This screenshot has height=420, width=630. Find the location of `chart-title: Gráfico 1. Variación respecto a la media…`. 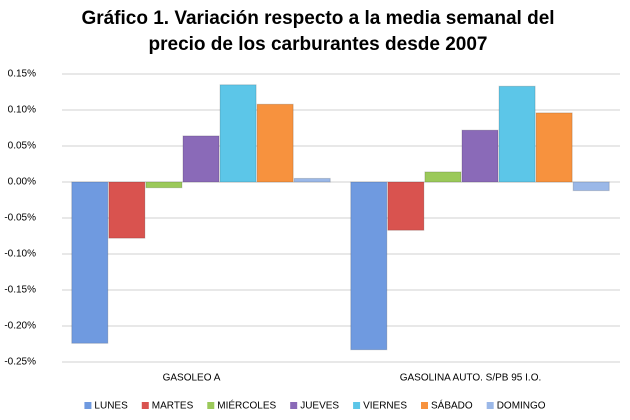

chart-title: Gráfico 1. Variación respecto a la media… is located at coordinates (317, 18).